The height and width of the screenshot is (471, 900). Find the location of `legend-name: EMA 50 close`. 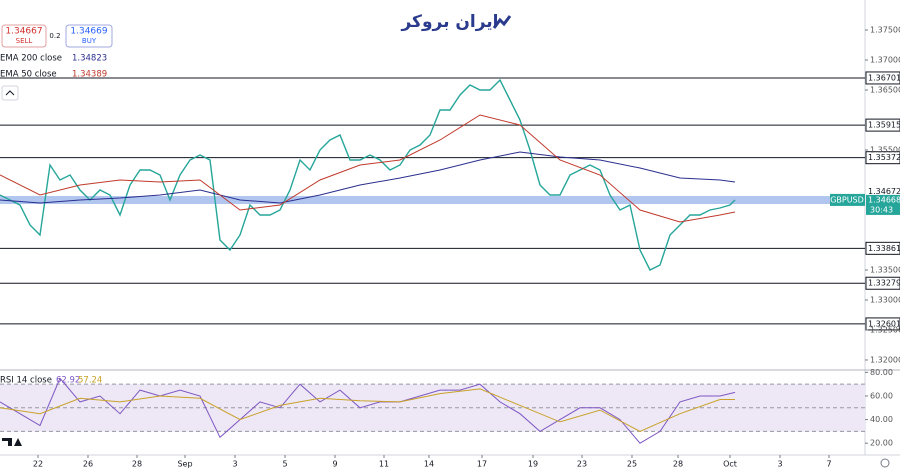

legend-name: EMA 50 close is located at coordinates (28, 75).